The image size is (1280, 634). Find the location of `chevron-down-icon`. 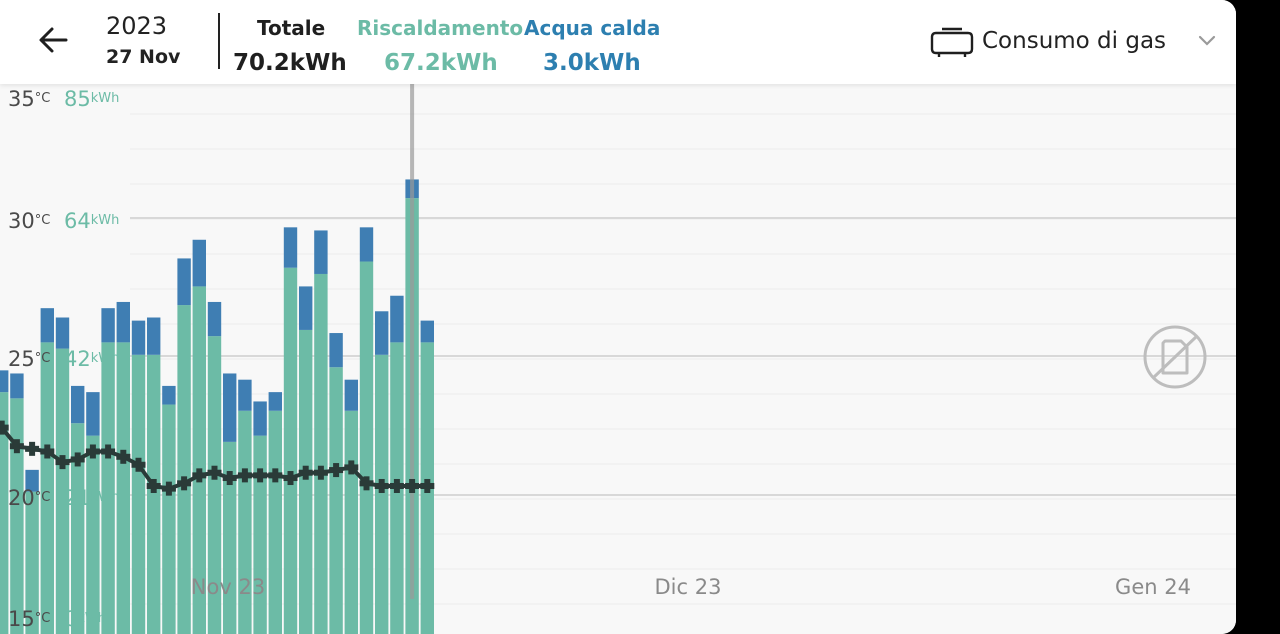

chevron-down-icon is located at coordinates (1207, 40).